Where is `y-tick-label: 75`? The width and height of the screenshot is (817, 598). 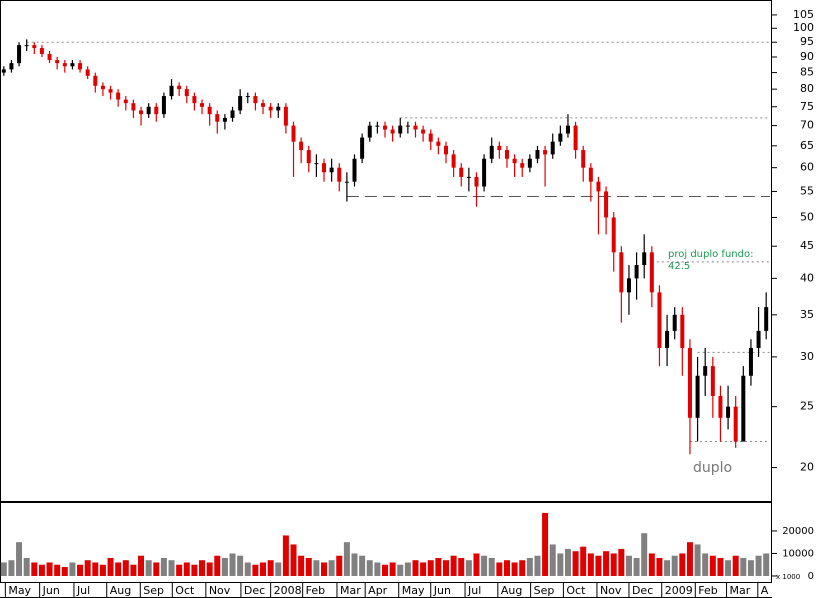 y-tick-label: 75 is located at coordinates (807, 106).